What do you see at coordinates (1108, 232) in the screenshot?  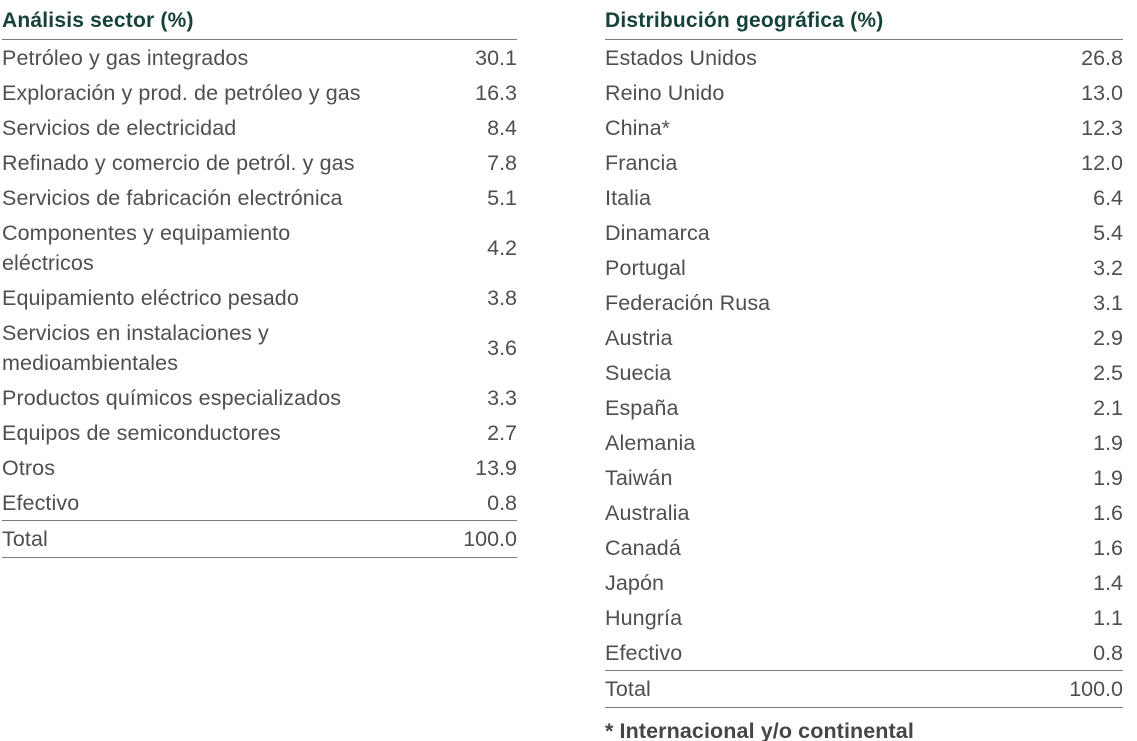 I see `row-value: 5.4` at bounding box center [1108, 232].